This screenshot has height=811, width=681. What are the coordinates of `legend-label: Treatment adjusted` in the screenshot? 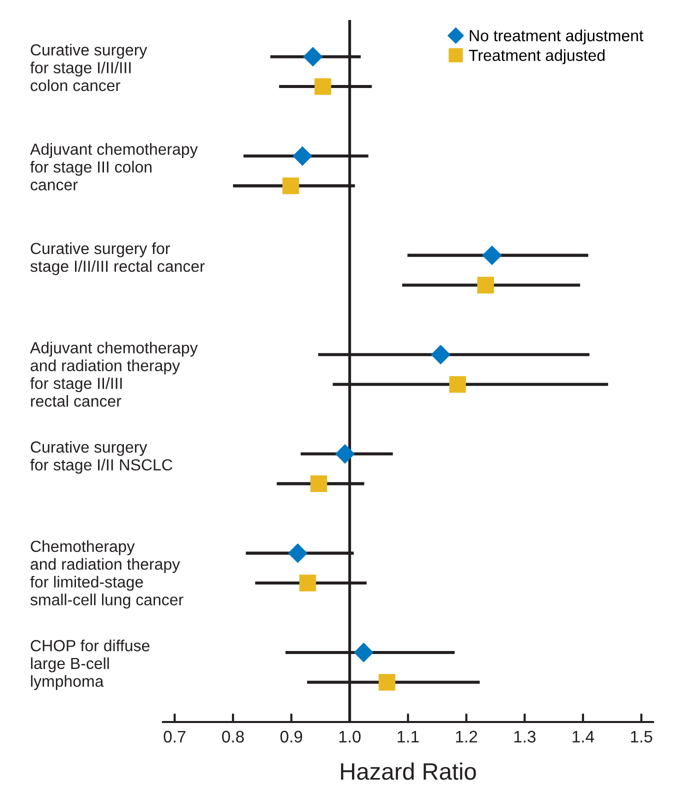 It's located at (536, 56).